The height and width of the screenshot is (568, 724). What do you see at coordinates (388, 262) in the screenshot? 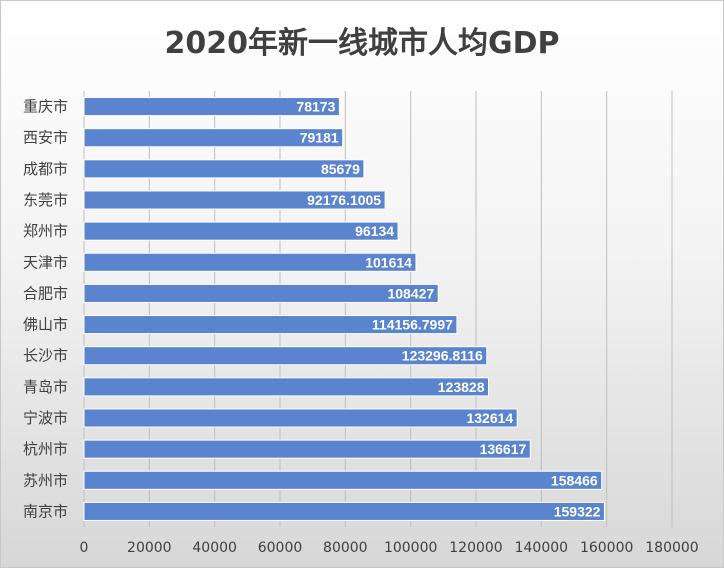
I see `bar-value-label: 101614` at bounding box center [388, 262].